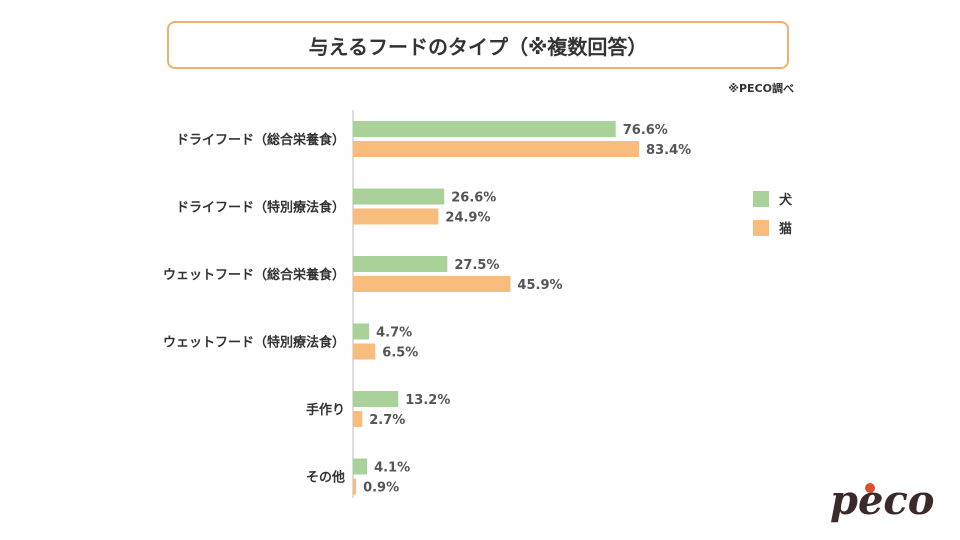  Describe the element at coordinates (254, 343) in the screenshot. I see `category-label: ウェットフード（特別療法食）` at that location.